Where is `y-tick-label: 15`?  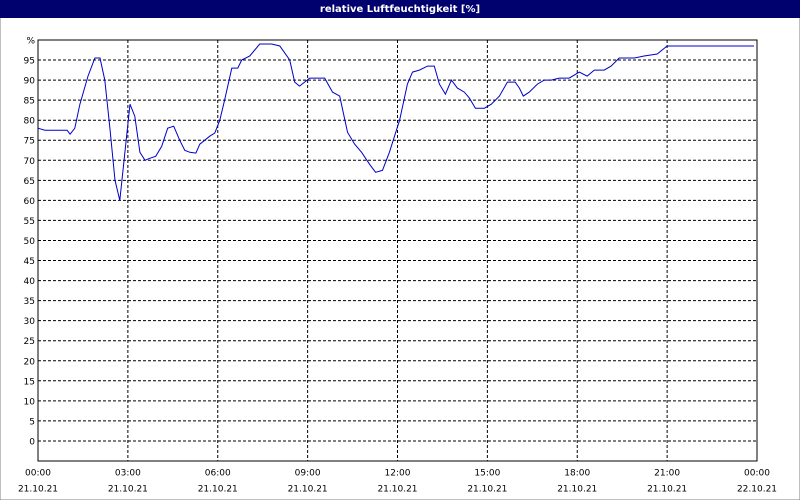 y-tick-label: 15 is located at coordinates (29, 382).